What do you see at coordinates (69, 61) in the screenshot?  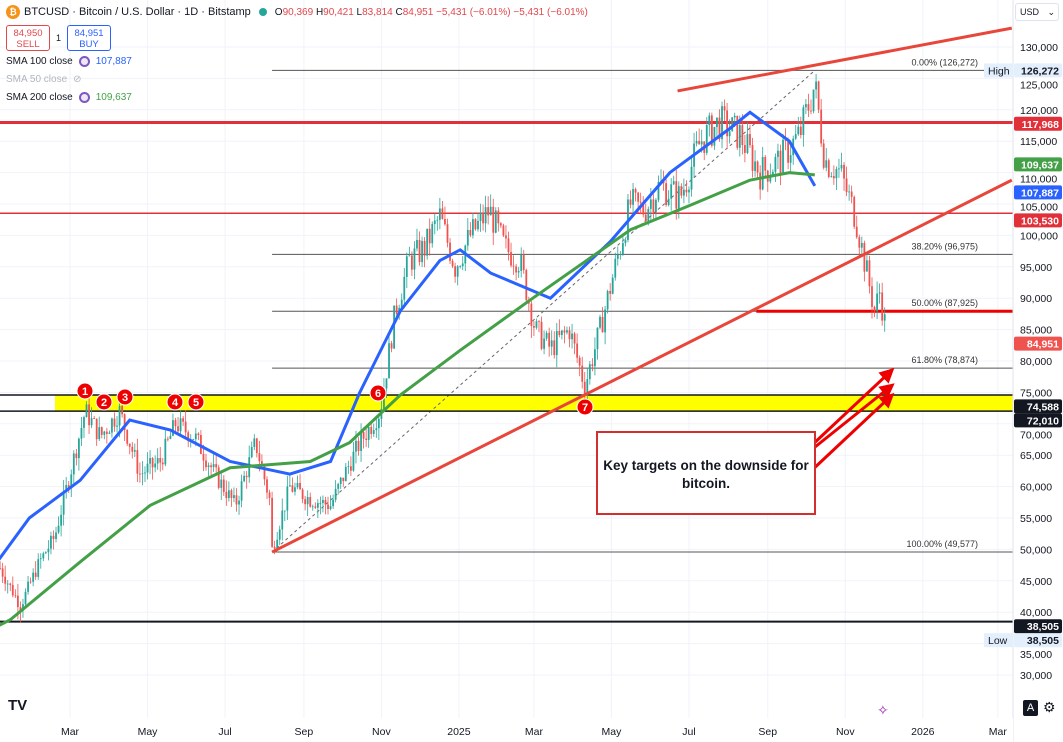 I see `indicator-sma100: SMA 100 close 107,887` at bounding box center [69, 61].